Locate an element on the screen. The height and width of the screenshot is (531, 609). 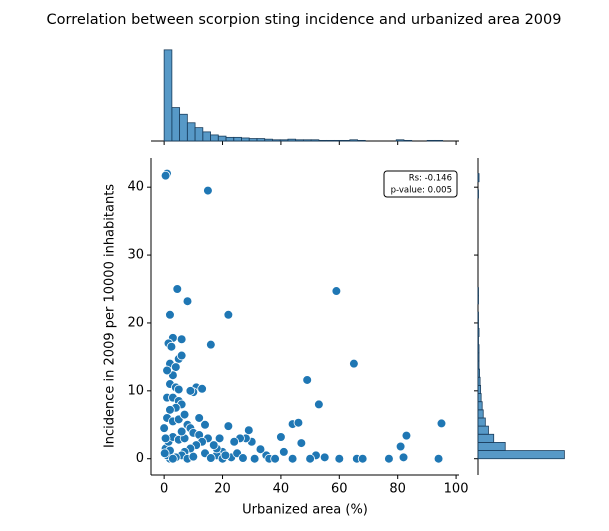
y-tick-label: 30 is located at coordinates (135, 255).